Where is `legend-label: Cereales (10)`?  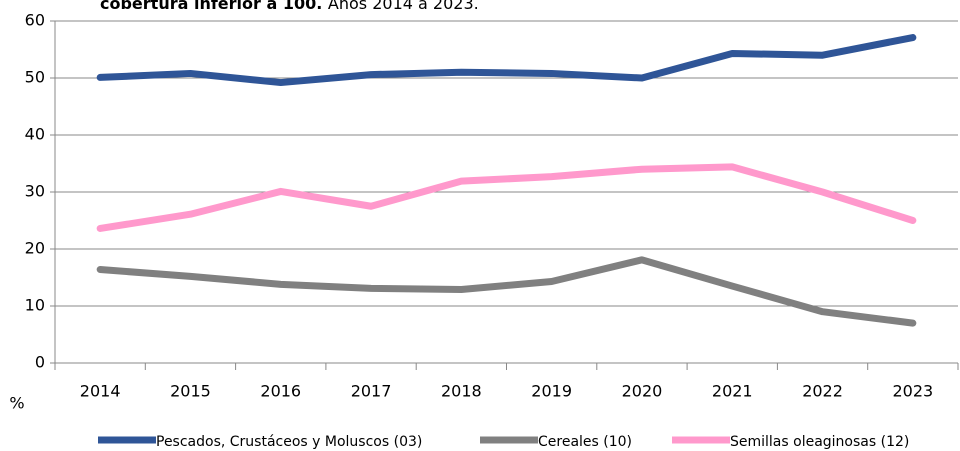
legend-label: Cereales (10) is located at coordinates (585, 442).